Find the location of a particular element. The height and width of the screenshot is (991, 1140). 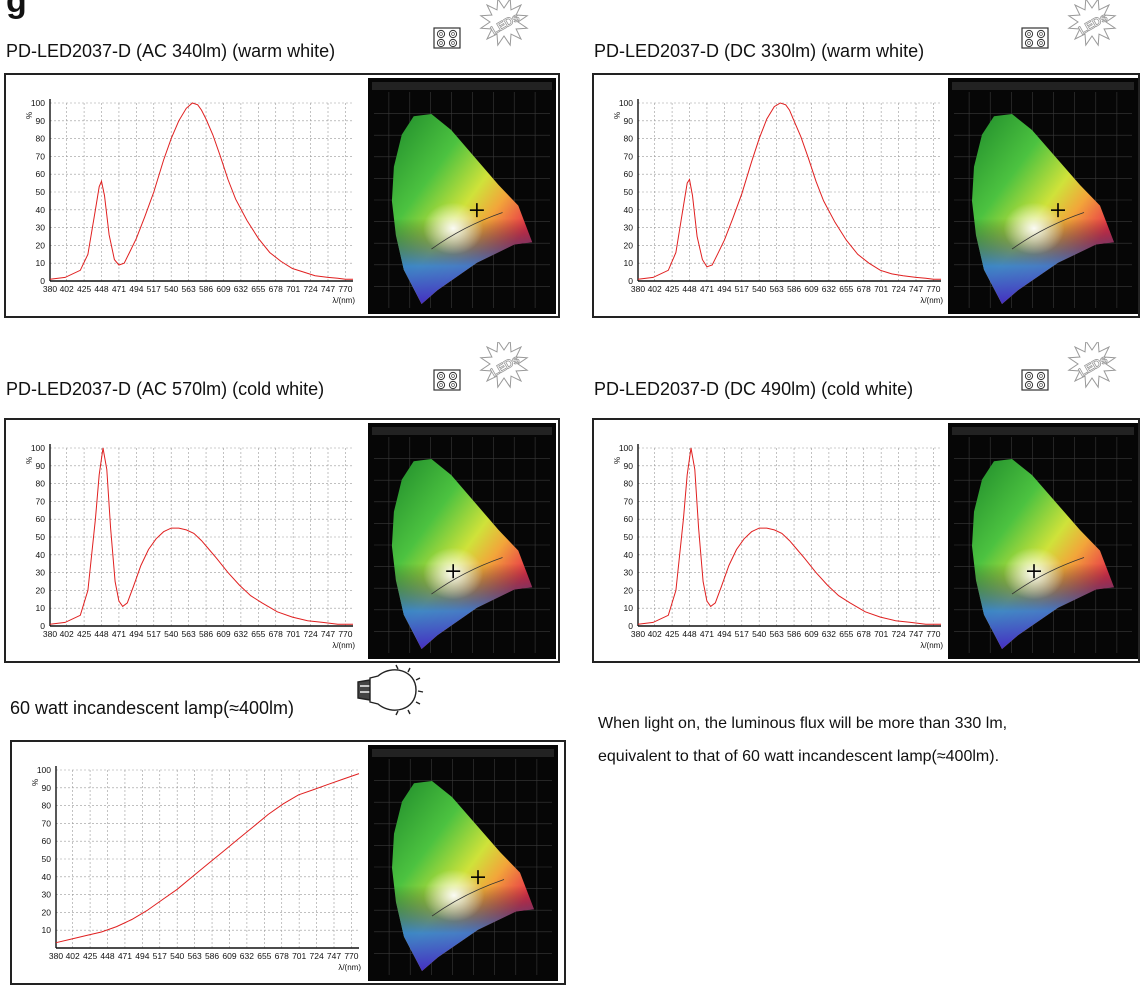

chart-title-1: PD-LED2037-D (AC 340lm) (warm white) is located at coordinates (171, 51).